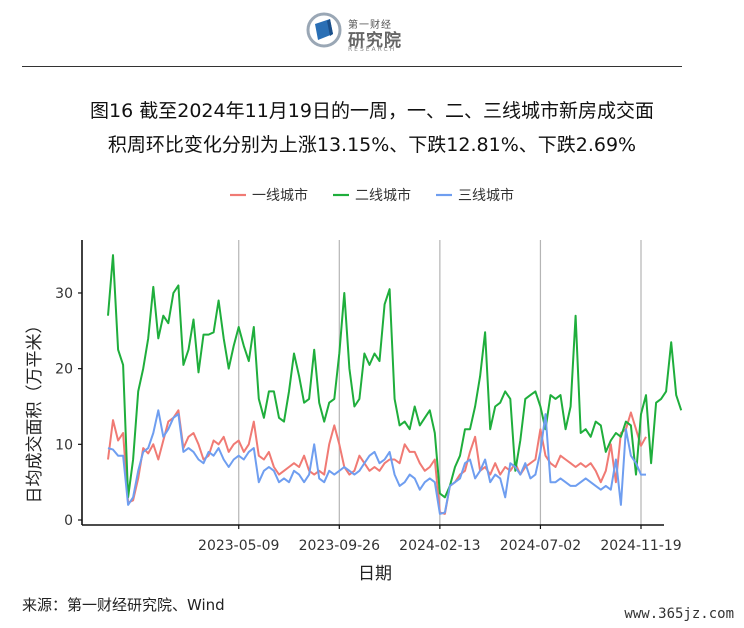 The width and height of the screenshot is (744, 628). Describe the element at coordinates (375, 41) in the screenshot. I see `logo-big-text: 研究院` at that location.